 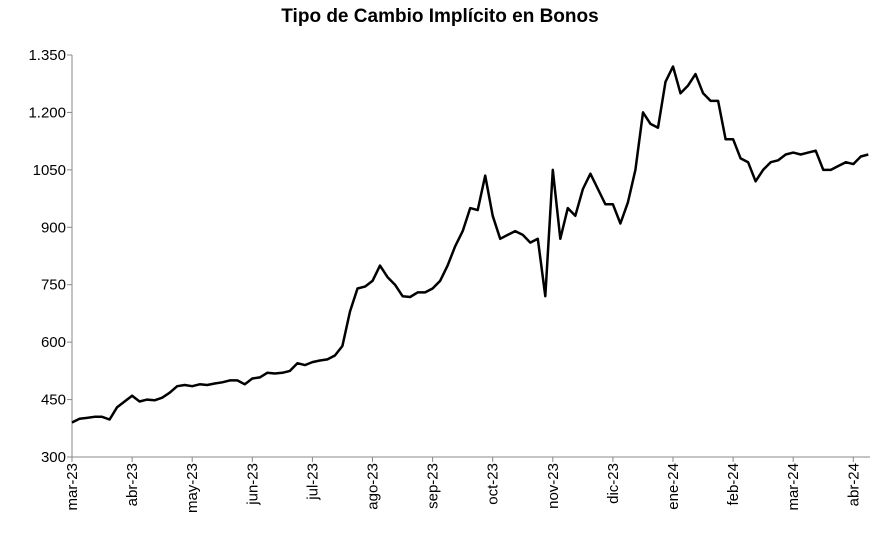 I want to click on x-tick-label: mar-23, so click(x=72, y=487).